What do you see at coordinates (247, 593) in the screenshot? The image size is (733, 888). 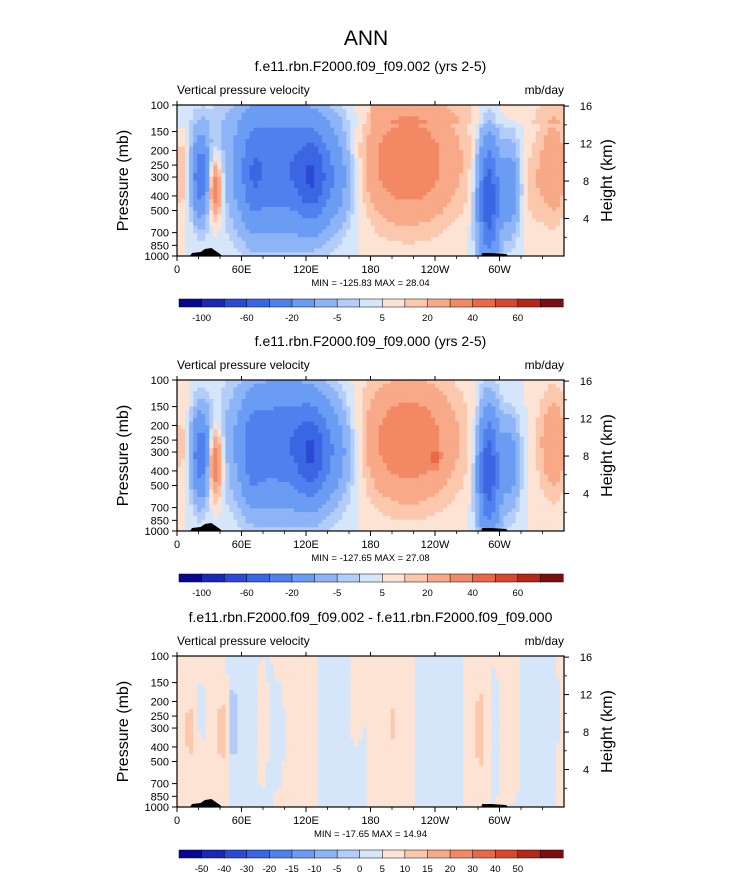 I see `colorbar-label: -60` at bounding box center [247, 593].